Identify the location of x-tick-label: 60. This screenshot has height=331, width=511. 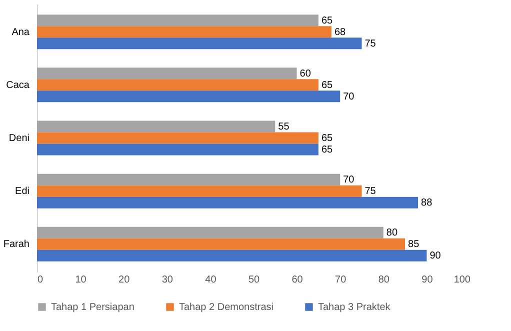
(298, 280).